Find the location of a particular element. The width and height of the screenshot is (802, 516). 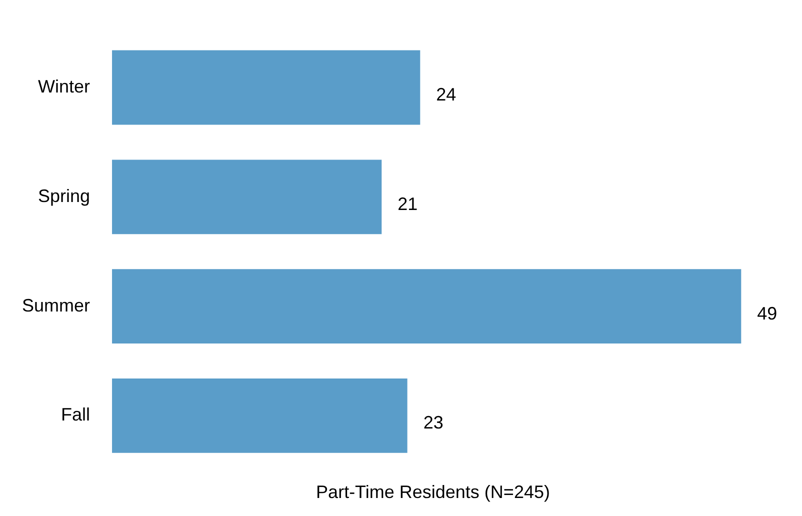

data-label: 24 is located at coordinates (446, 94).